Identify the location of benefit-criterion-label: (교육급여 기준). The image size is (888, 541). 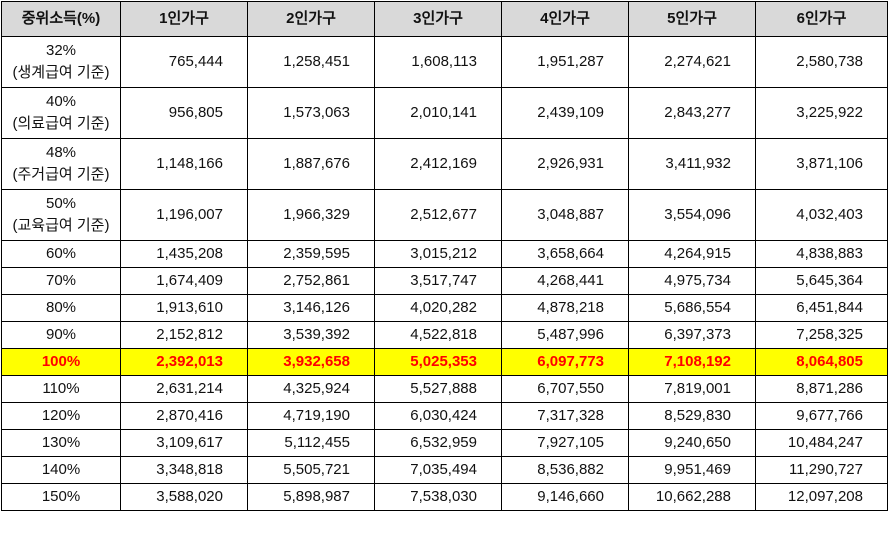
(61, 225).